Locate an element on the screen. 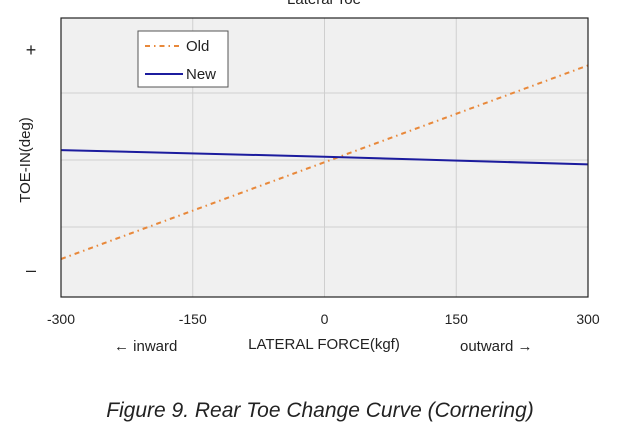 Image resolution: width=640 pixels, height=445 pixels. x-tick-label: -300 is located at coordinates (61, 319).